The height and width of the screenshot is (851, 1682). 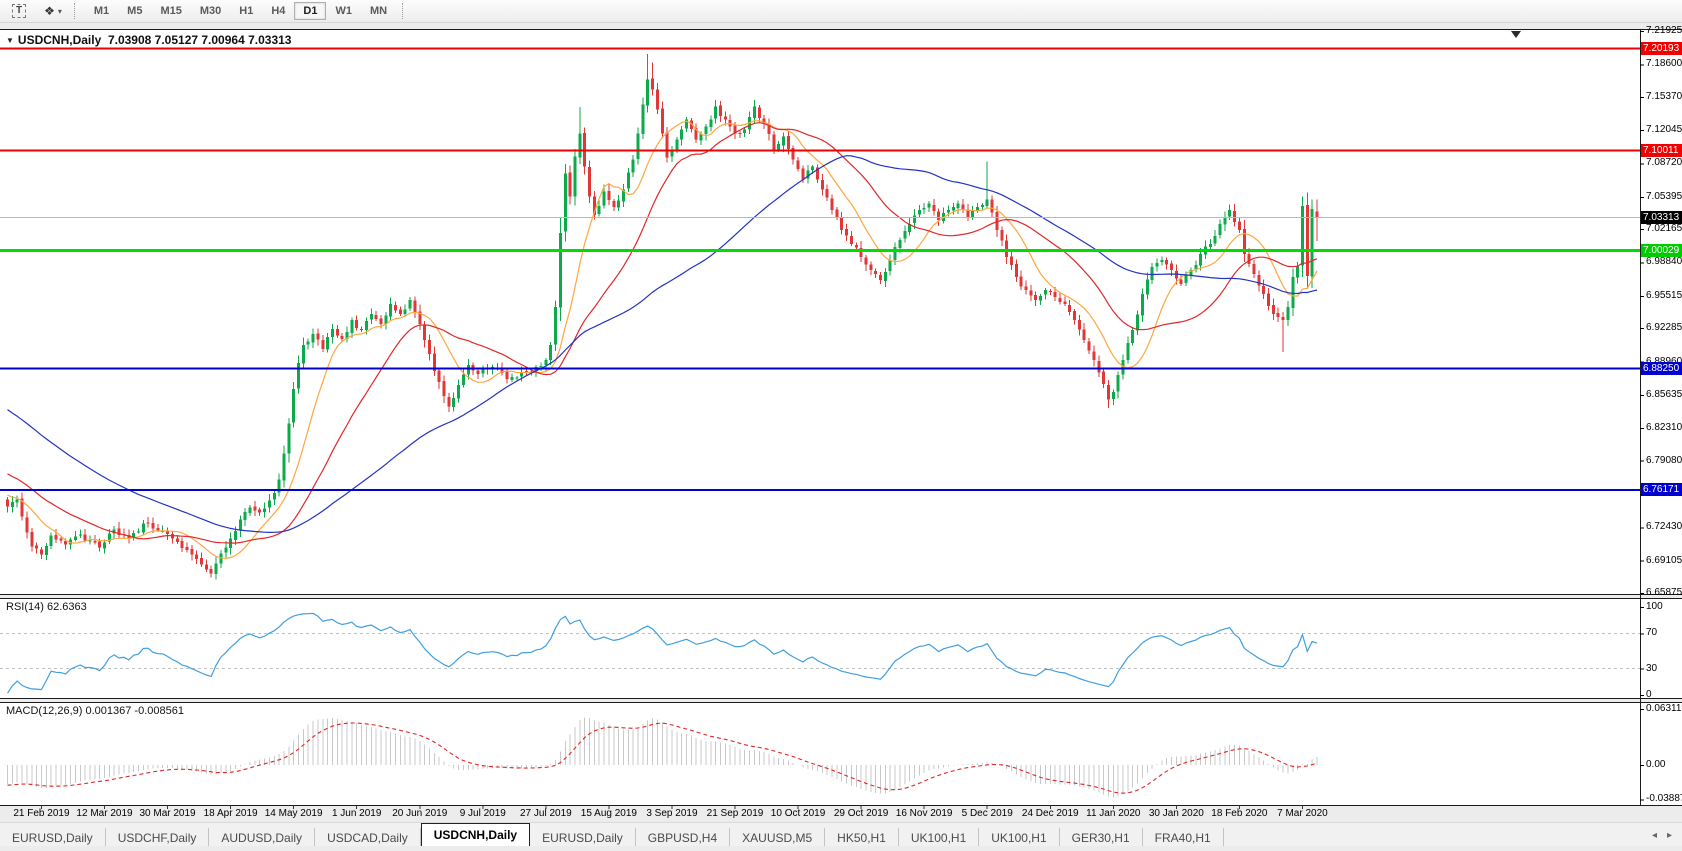 I want to click on timeframe-button-h4: H4, so click(x=278, y=11).